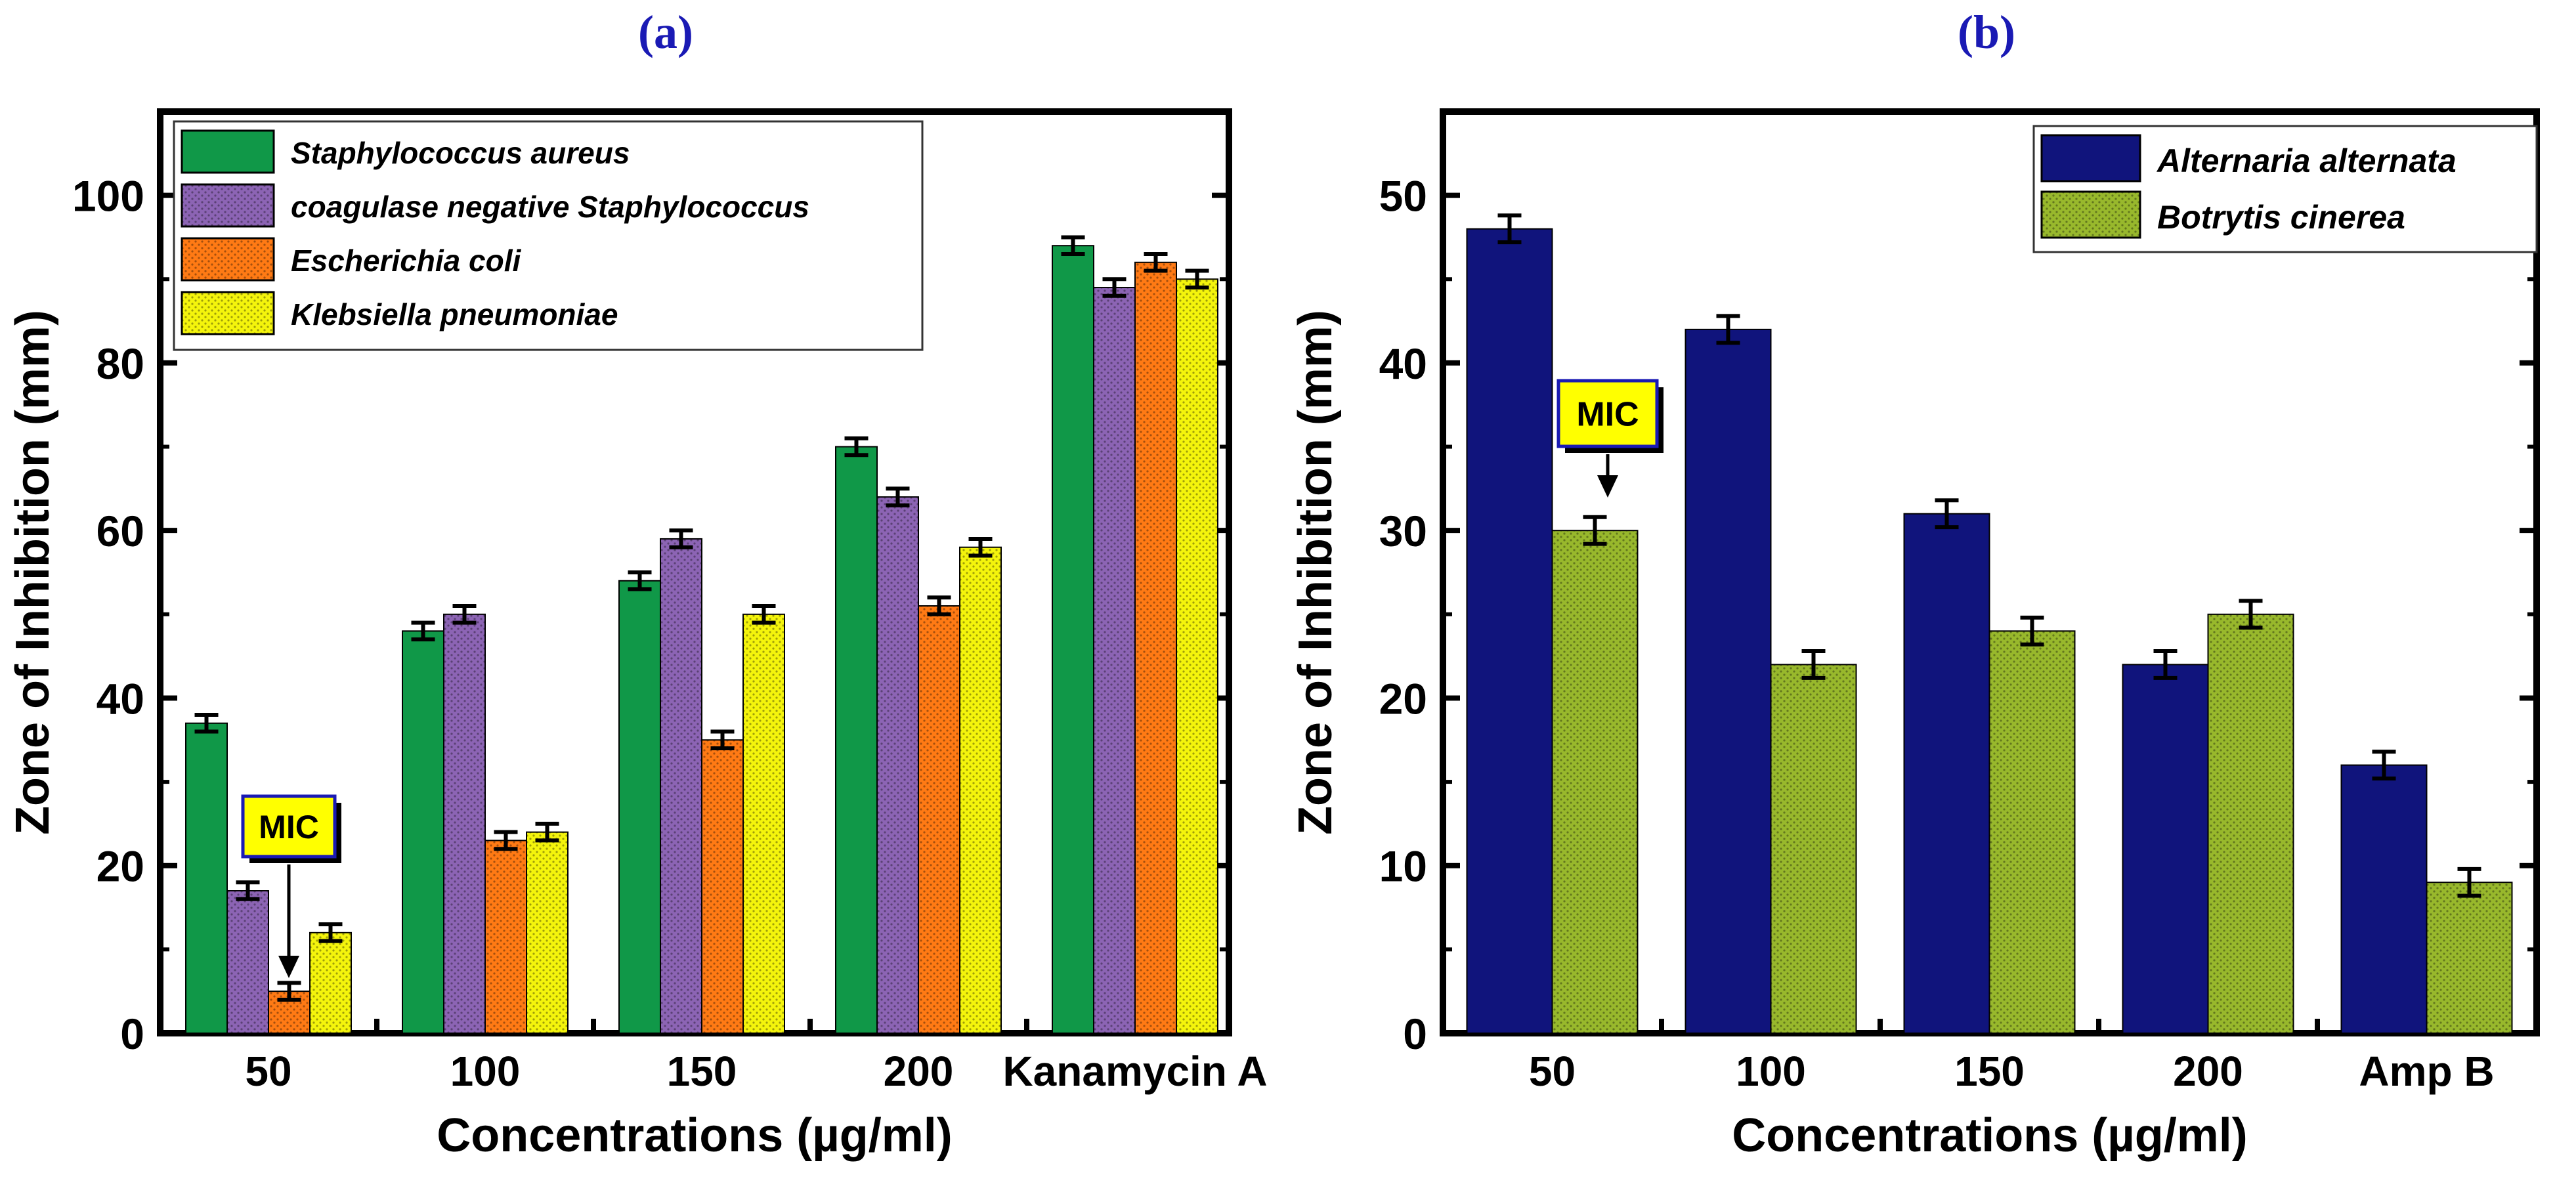 Image resolution: width=2576 pixels, height=1194 pixels. What do you see at coordinates (1403, 531) in the screenshot?
I see `y-tick-label: 30` at bounding box center [1403, 531].